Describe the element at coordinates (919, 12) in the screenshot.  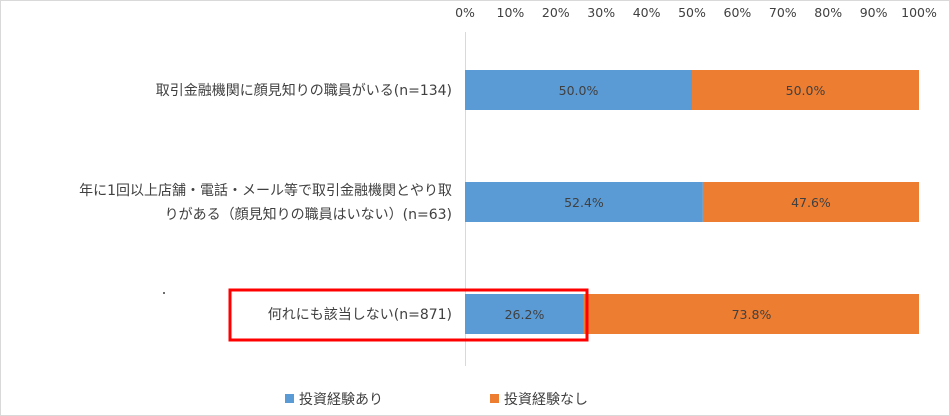
I see `x-tick-label: 100%` at that location.